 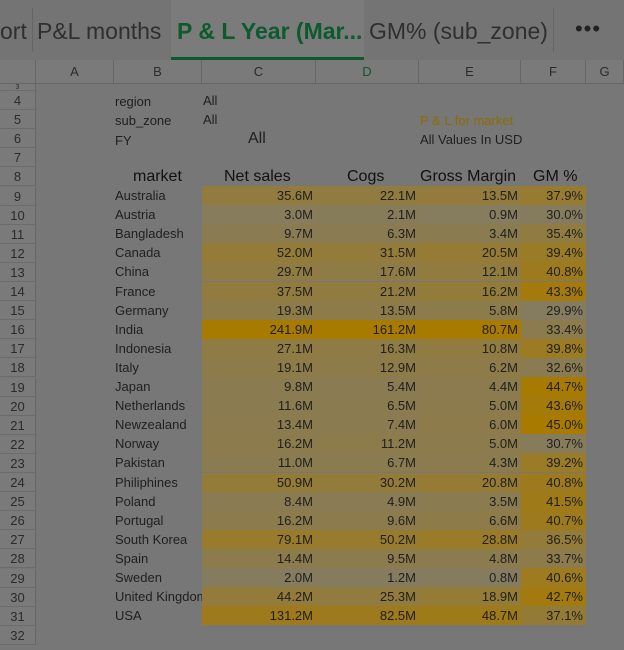 What do you see at coordinates (127, 367) in the screenshot?
I see `market-cell: Italy` at bounding box center [127, 367].